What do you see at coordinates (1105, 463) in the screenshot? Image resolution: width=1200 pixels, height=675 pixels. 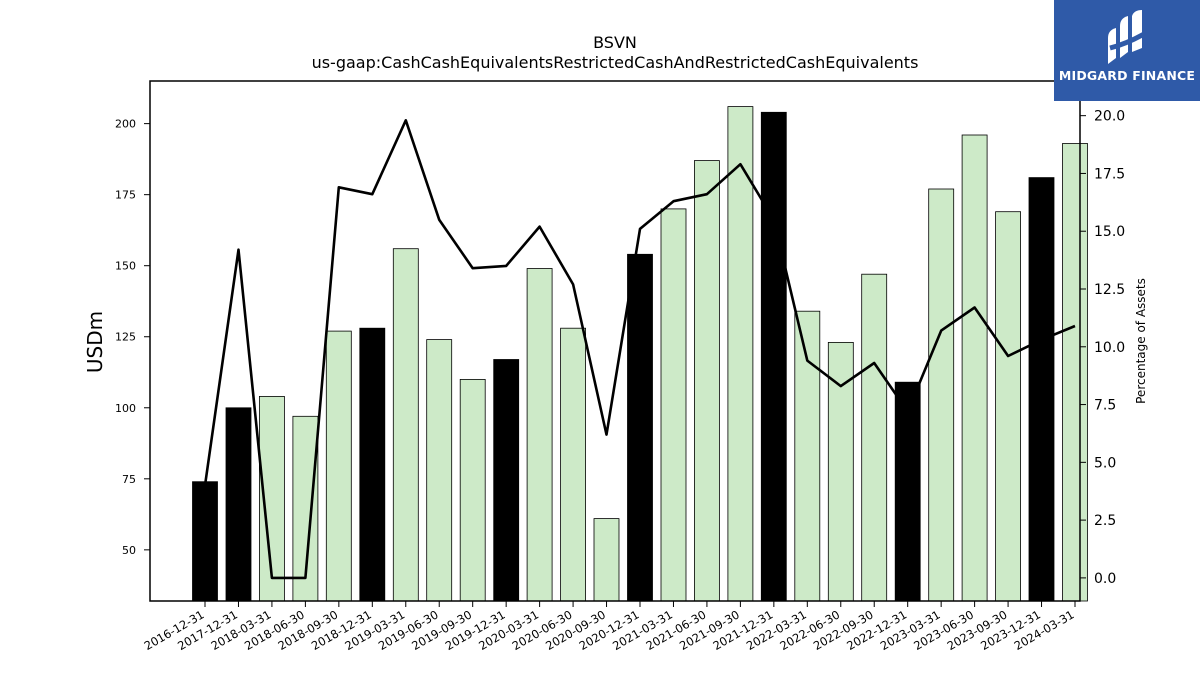 I see `y2-tick-label: 5.0` at bounding box center [1105, 463].